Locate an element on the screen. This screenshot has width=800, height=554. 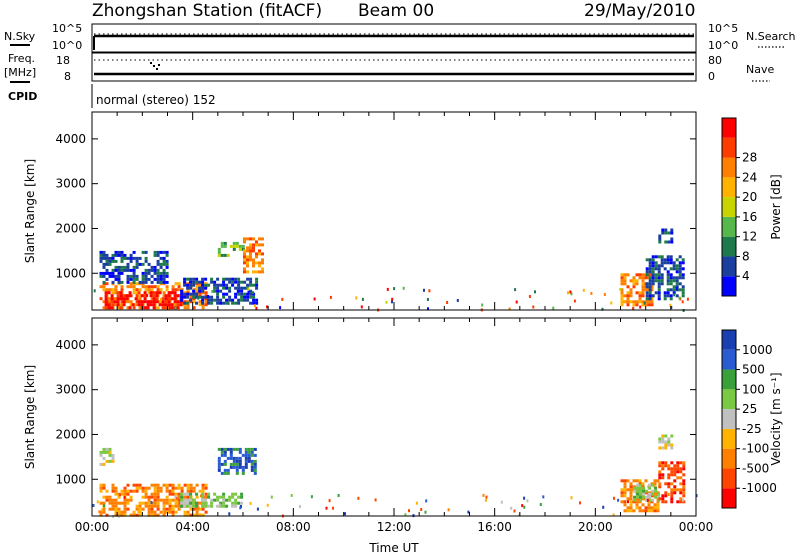
nave-tick-bottom: 0 is located at coordinates (711, 76).